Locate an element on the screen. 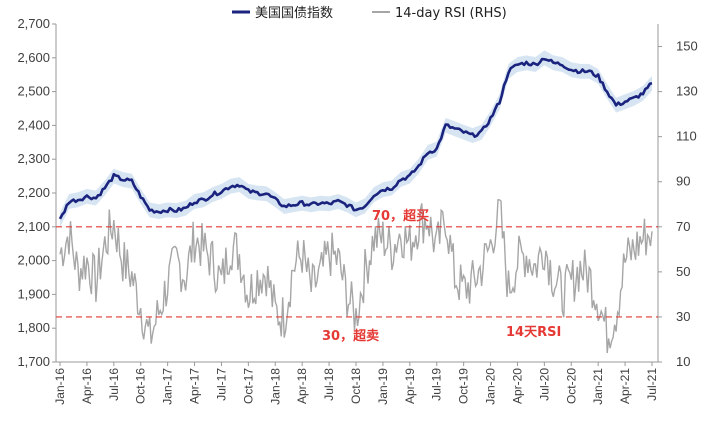 The height and width of the screenshot is (430, 702). overbought-label: 70，超买 is located at coordinates (400, 216).